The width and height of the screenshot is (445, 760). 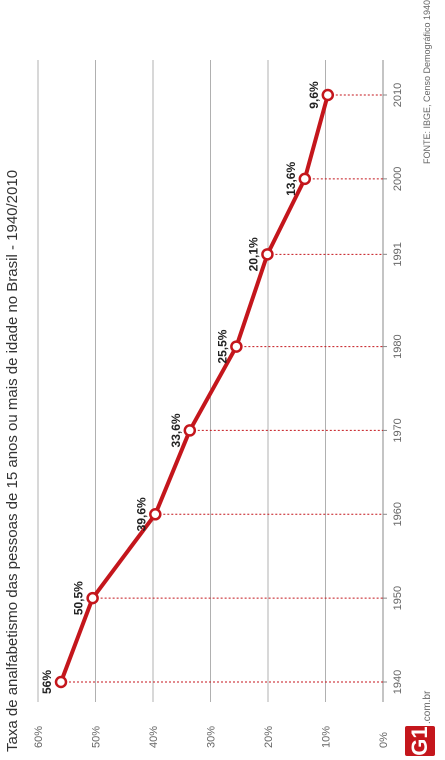 What do you see at coordinates (398, 514) in the screenshot?
I see `x-tick-label: 1960` at bounding box center [398, 514].